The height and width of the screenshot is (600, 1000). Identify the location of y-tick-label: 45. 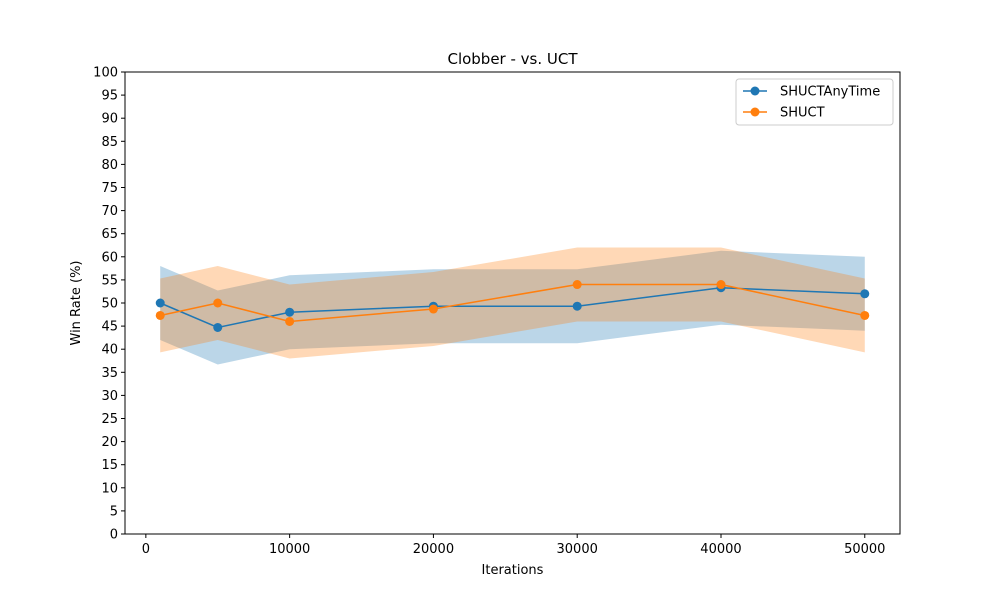
(109, 327).